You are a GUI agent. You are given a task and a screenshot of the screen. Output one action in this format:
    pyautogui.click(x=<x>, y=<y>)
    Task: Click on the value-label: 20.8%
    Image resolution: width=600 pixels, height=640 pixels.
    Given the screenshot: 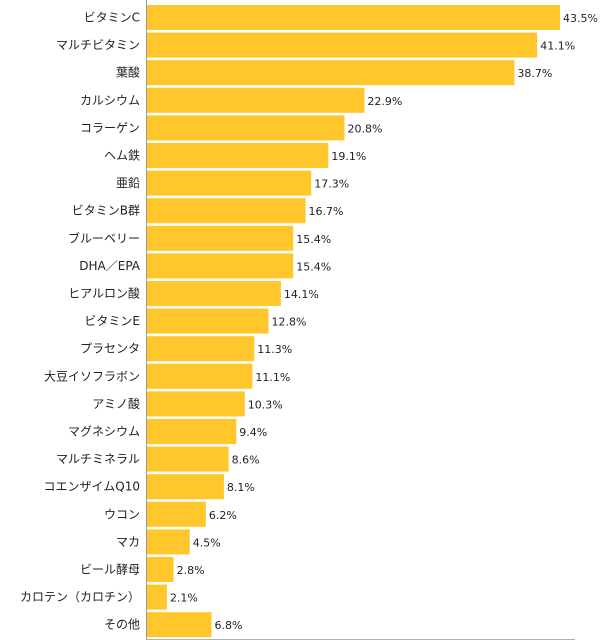 What is the action you would take?
    pyautogui.click(x=364, y=128)
    